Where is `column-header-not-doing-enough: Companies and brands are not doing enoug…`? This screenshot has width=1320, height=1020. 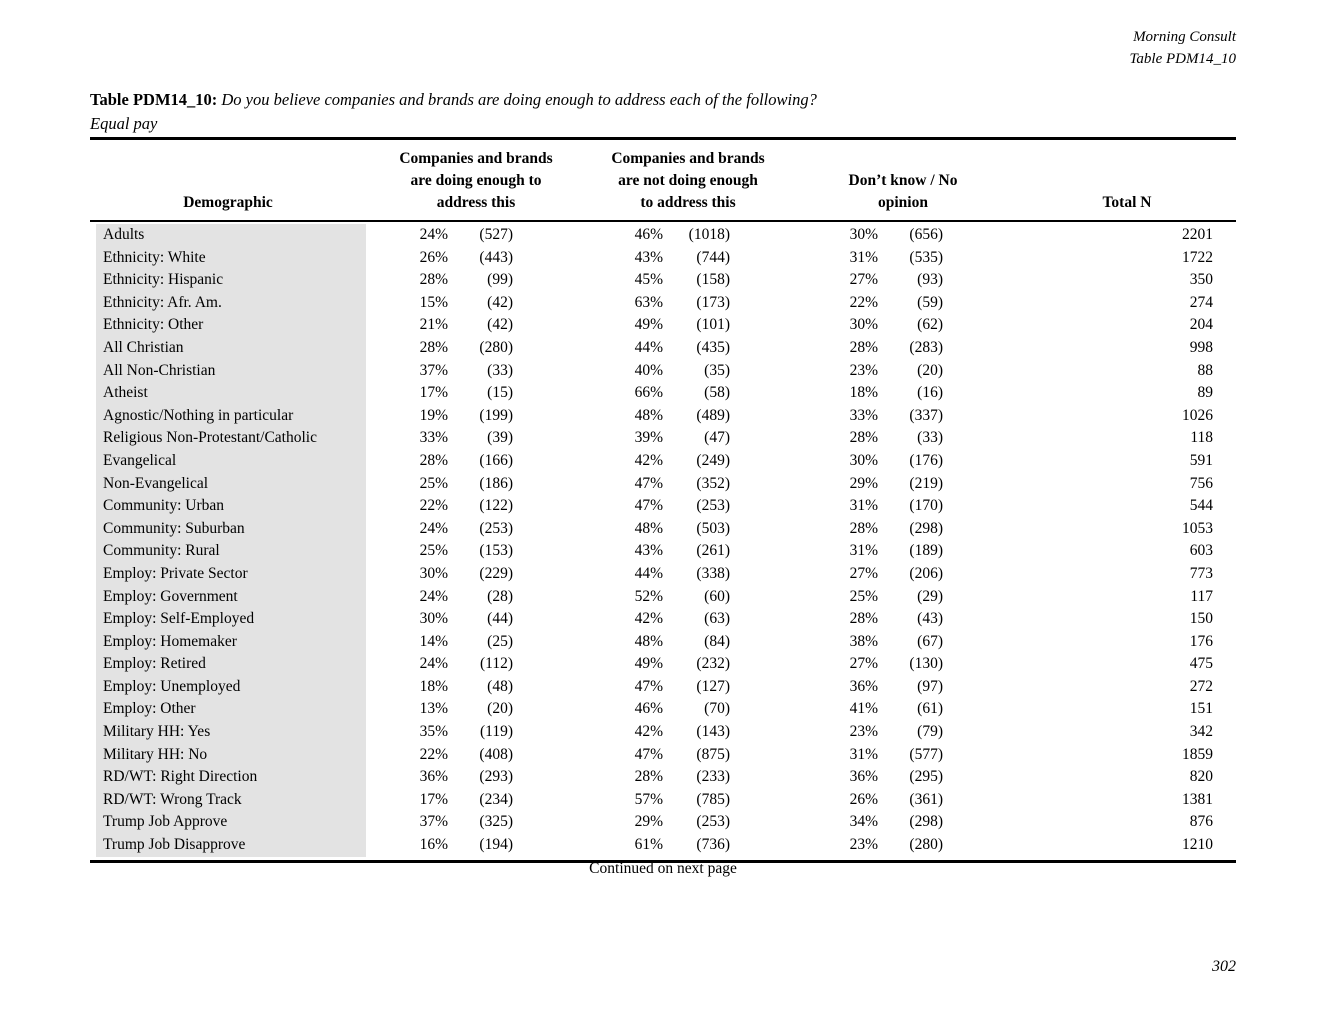 column-header-not-doing-enough: Companies and brands are not doing enoug… is located at coordinates (688, 180).